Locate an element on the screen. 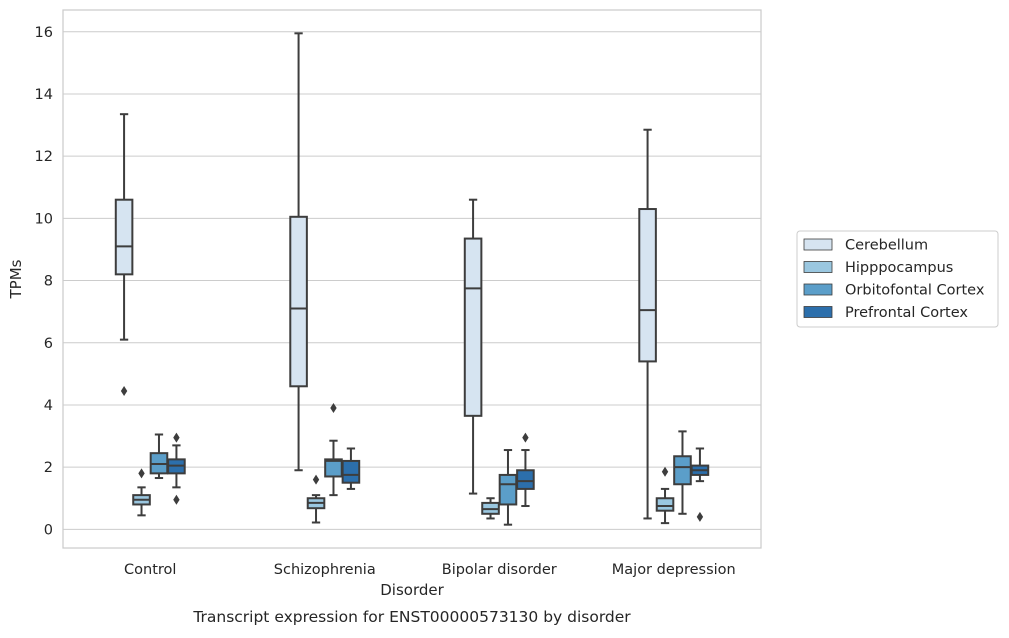 Image resolution: width=1009 pixels, height=638 pixels. legend-label: Hipppocampus is located at coordinates (899, 268).